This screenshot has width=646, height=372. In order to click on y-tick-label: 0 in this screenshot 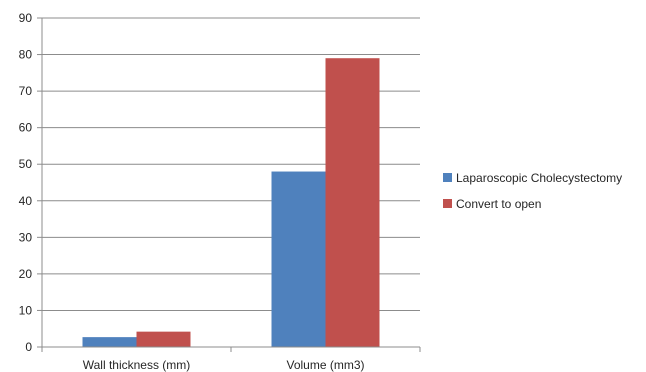, I will do `click(28, 347)`.